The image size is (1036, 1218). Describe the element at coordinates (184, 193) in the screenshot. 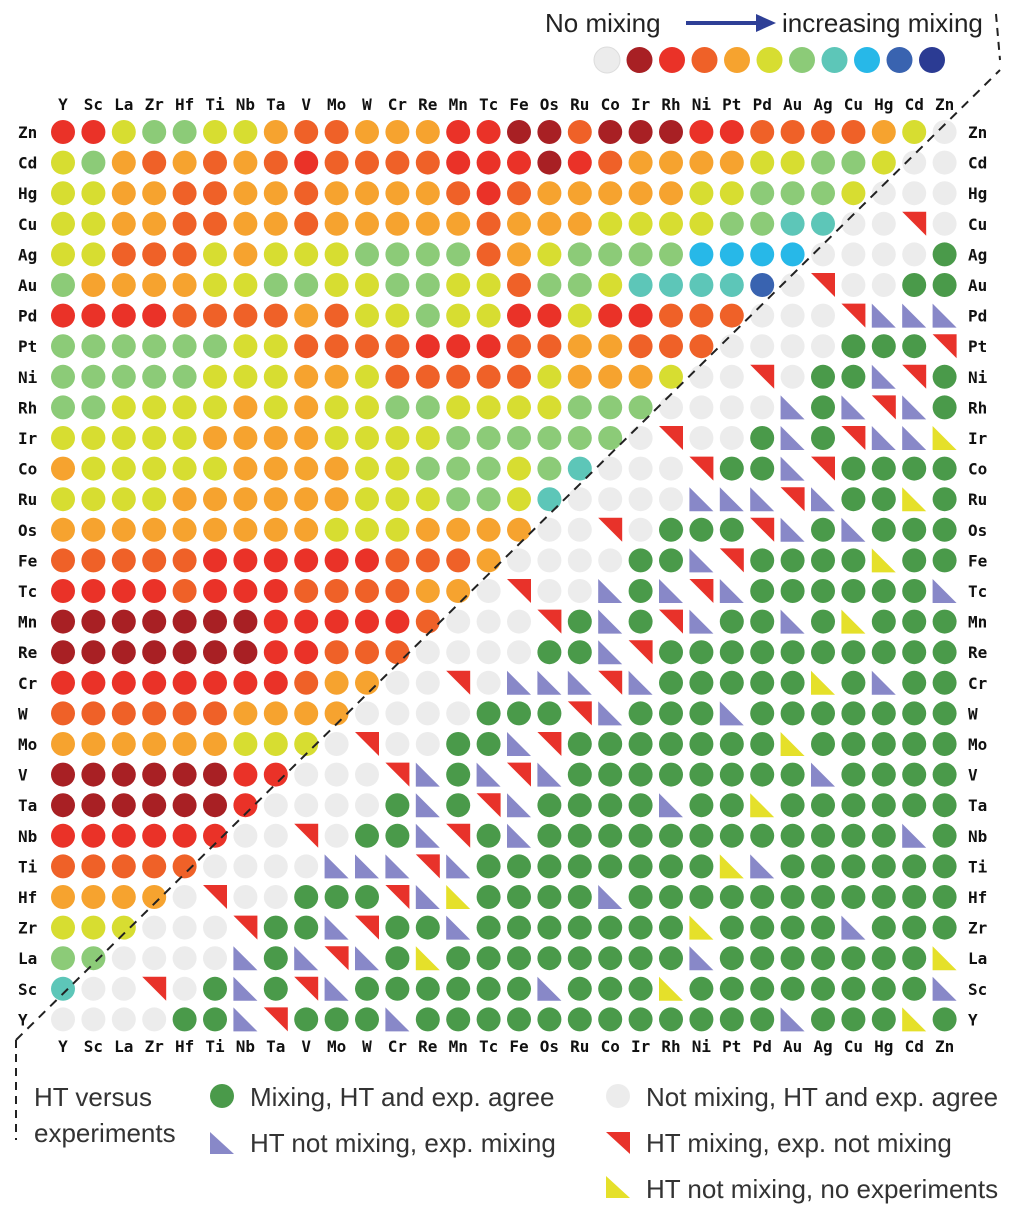

I see `cell-Hg-Hf` at that location.